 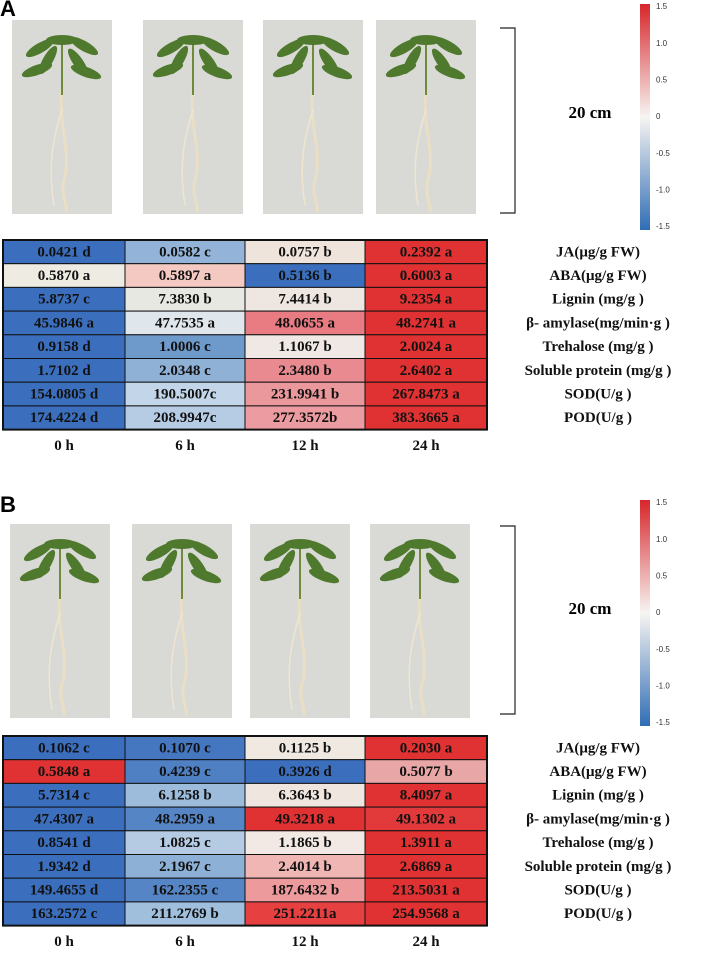 What do you see at coordinates (64, 772) in the screenshot?
I see `cell-value: 0.5848 a` at bounding box center [64, 772].